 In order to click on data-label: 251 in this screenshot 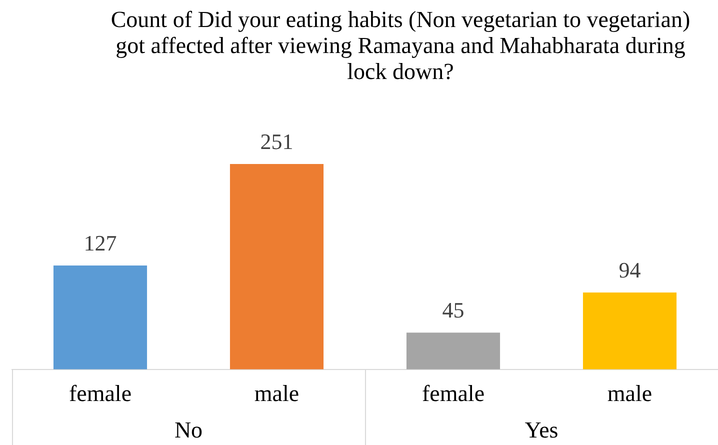, I will do `click(277, 141)`.